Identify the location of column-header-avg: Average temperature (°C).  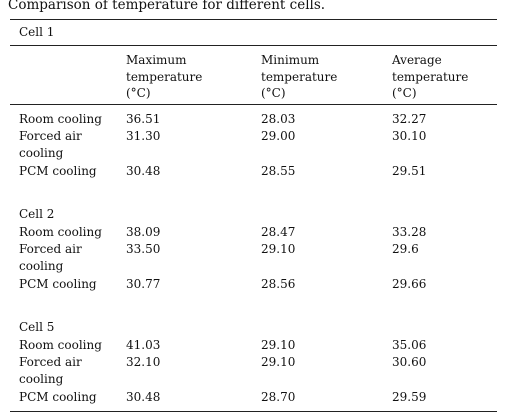
(430, 77).